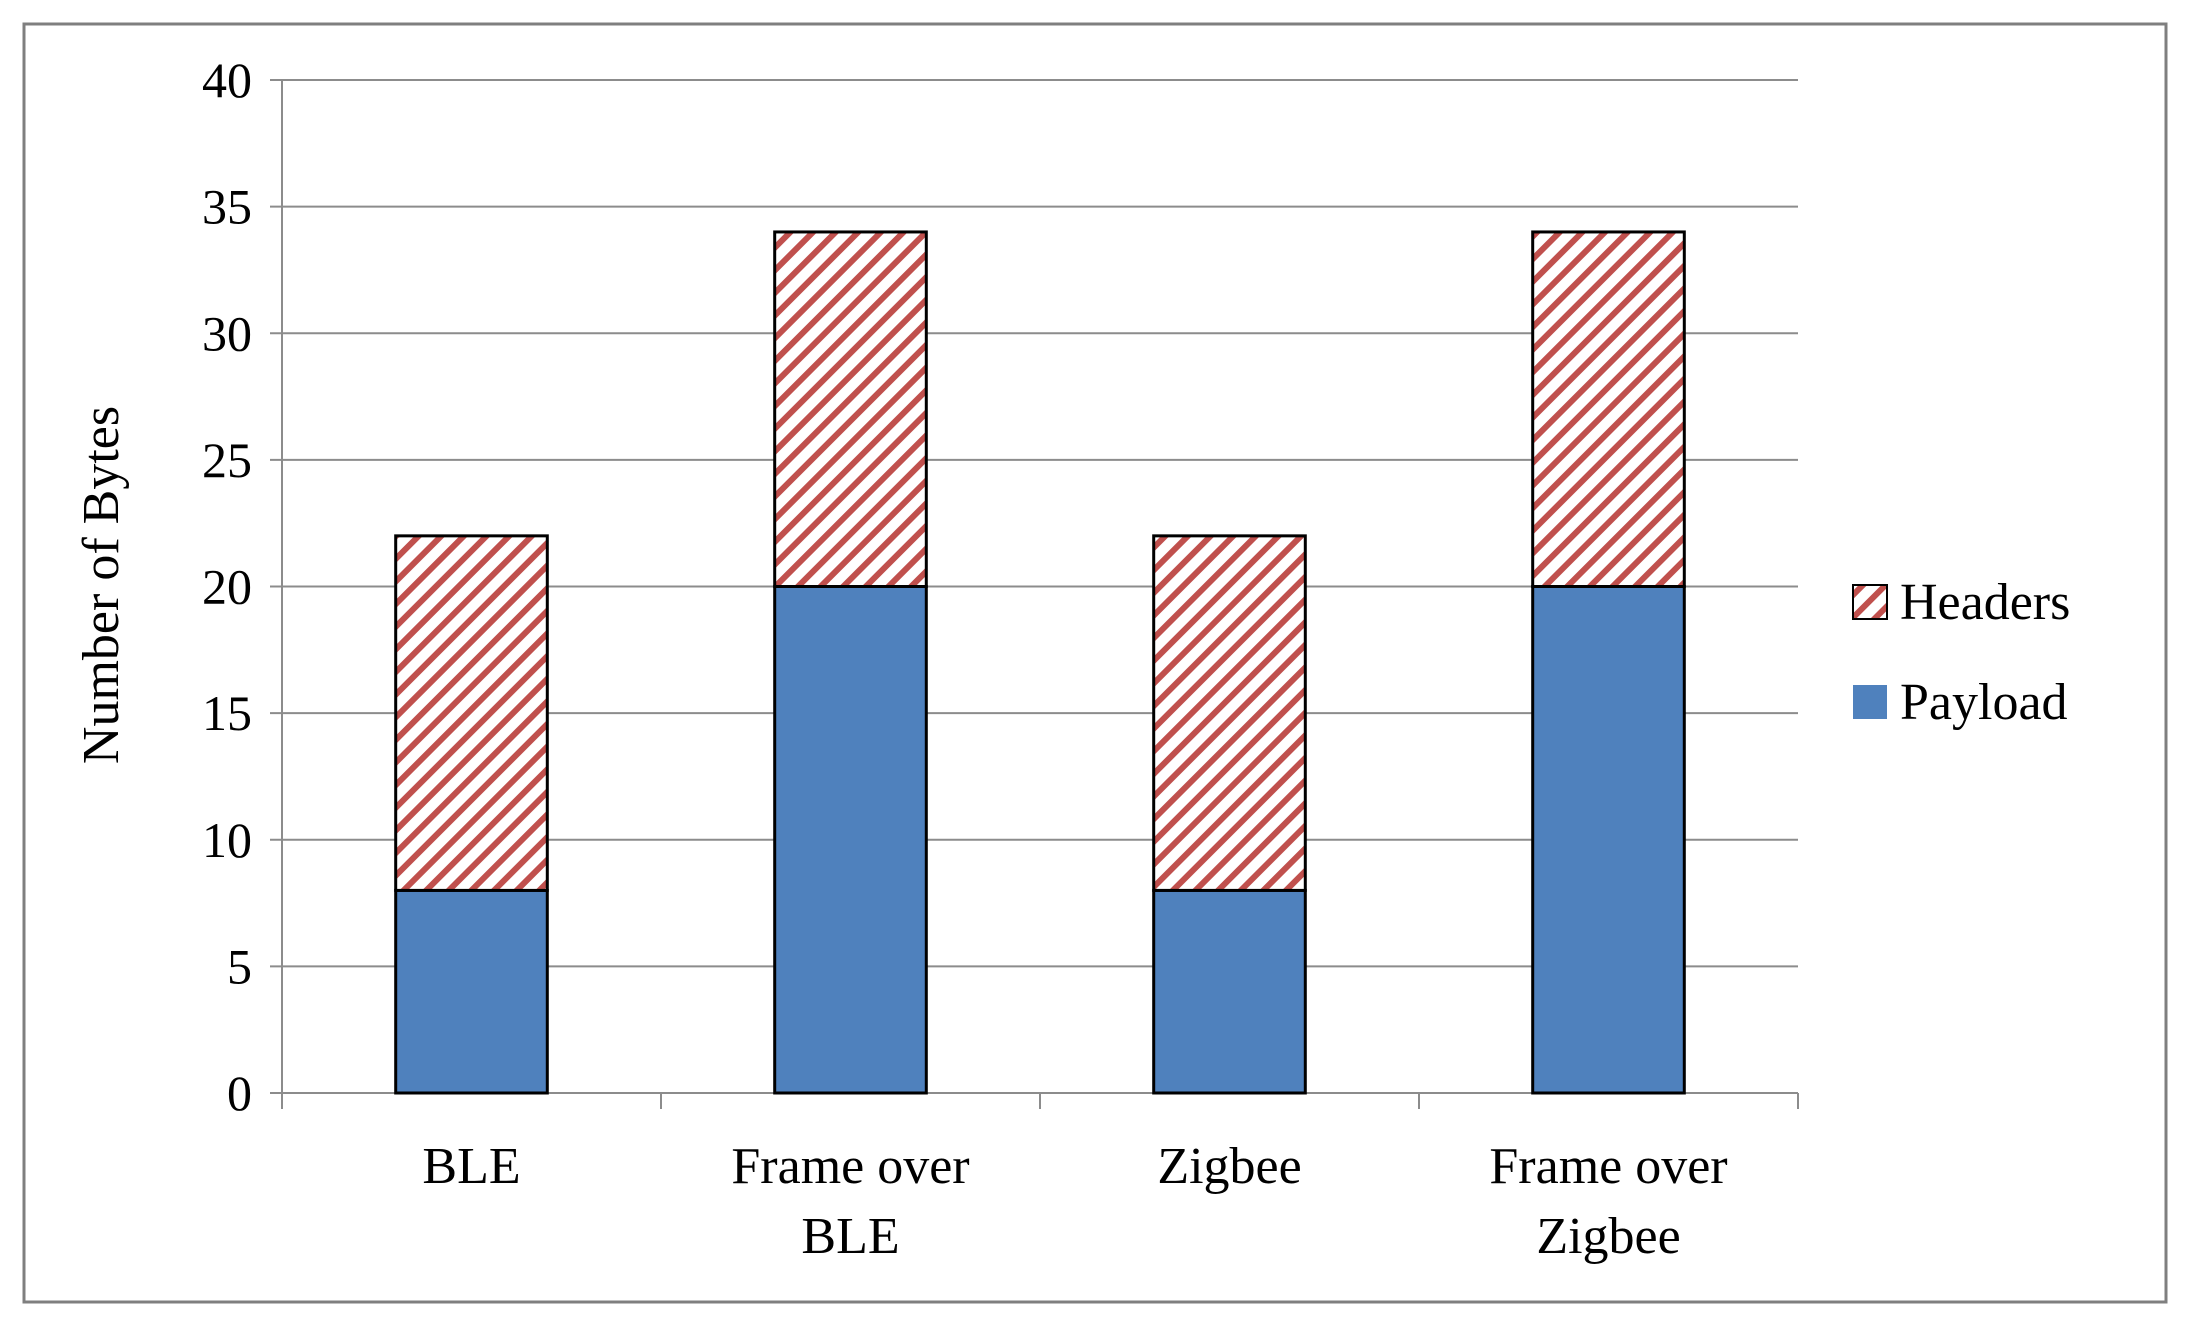 This screenshot has width=2190, height=1331. What do you see at coordinates (227, 587) in the screenshot?
I see `y-tick-label: 20` at bounding box center [227, 587].